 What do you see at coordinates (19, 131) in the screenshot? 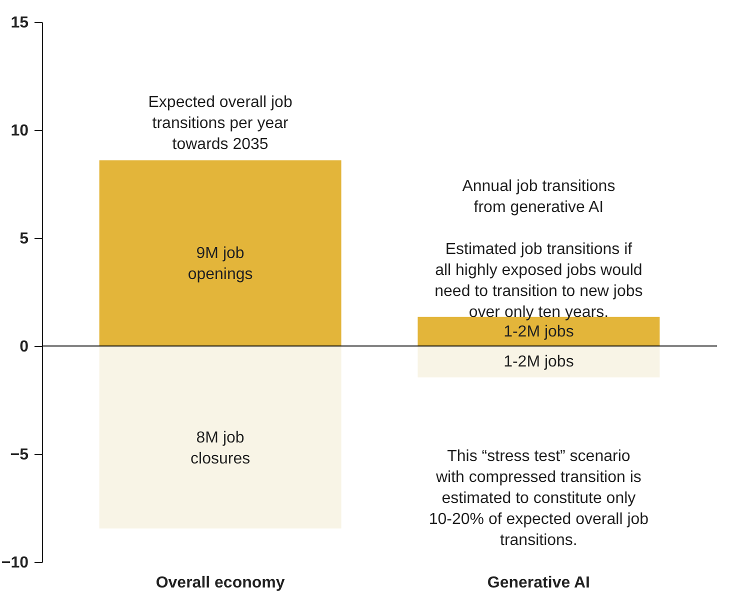
I see `y-tick-label: 10` at bounding box center [19, 131].